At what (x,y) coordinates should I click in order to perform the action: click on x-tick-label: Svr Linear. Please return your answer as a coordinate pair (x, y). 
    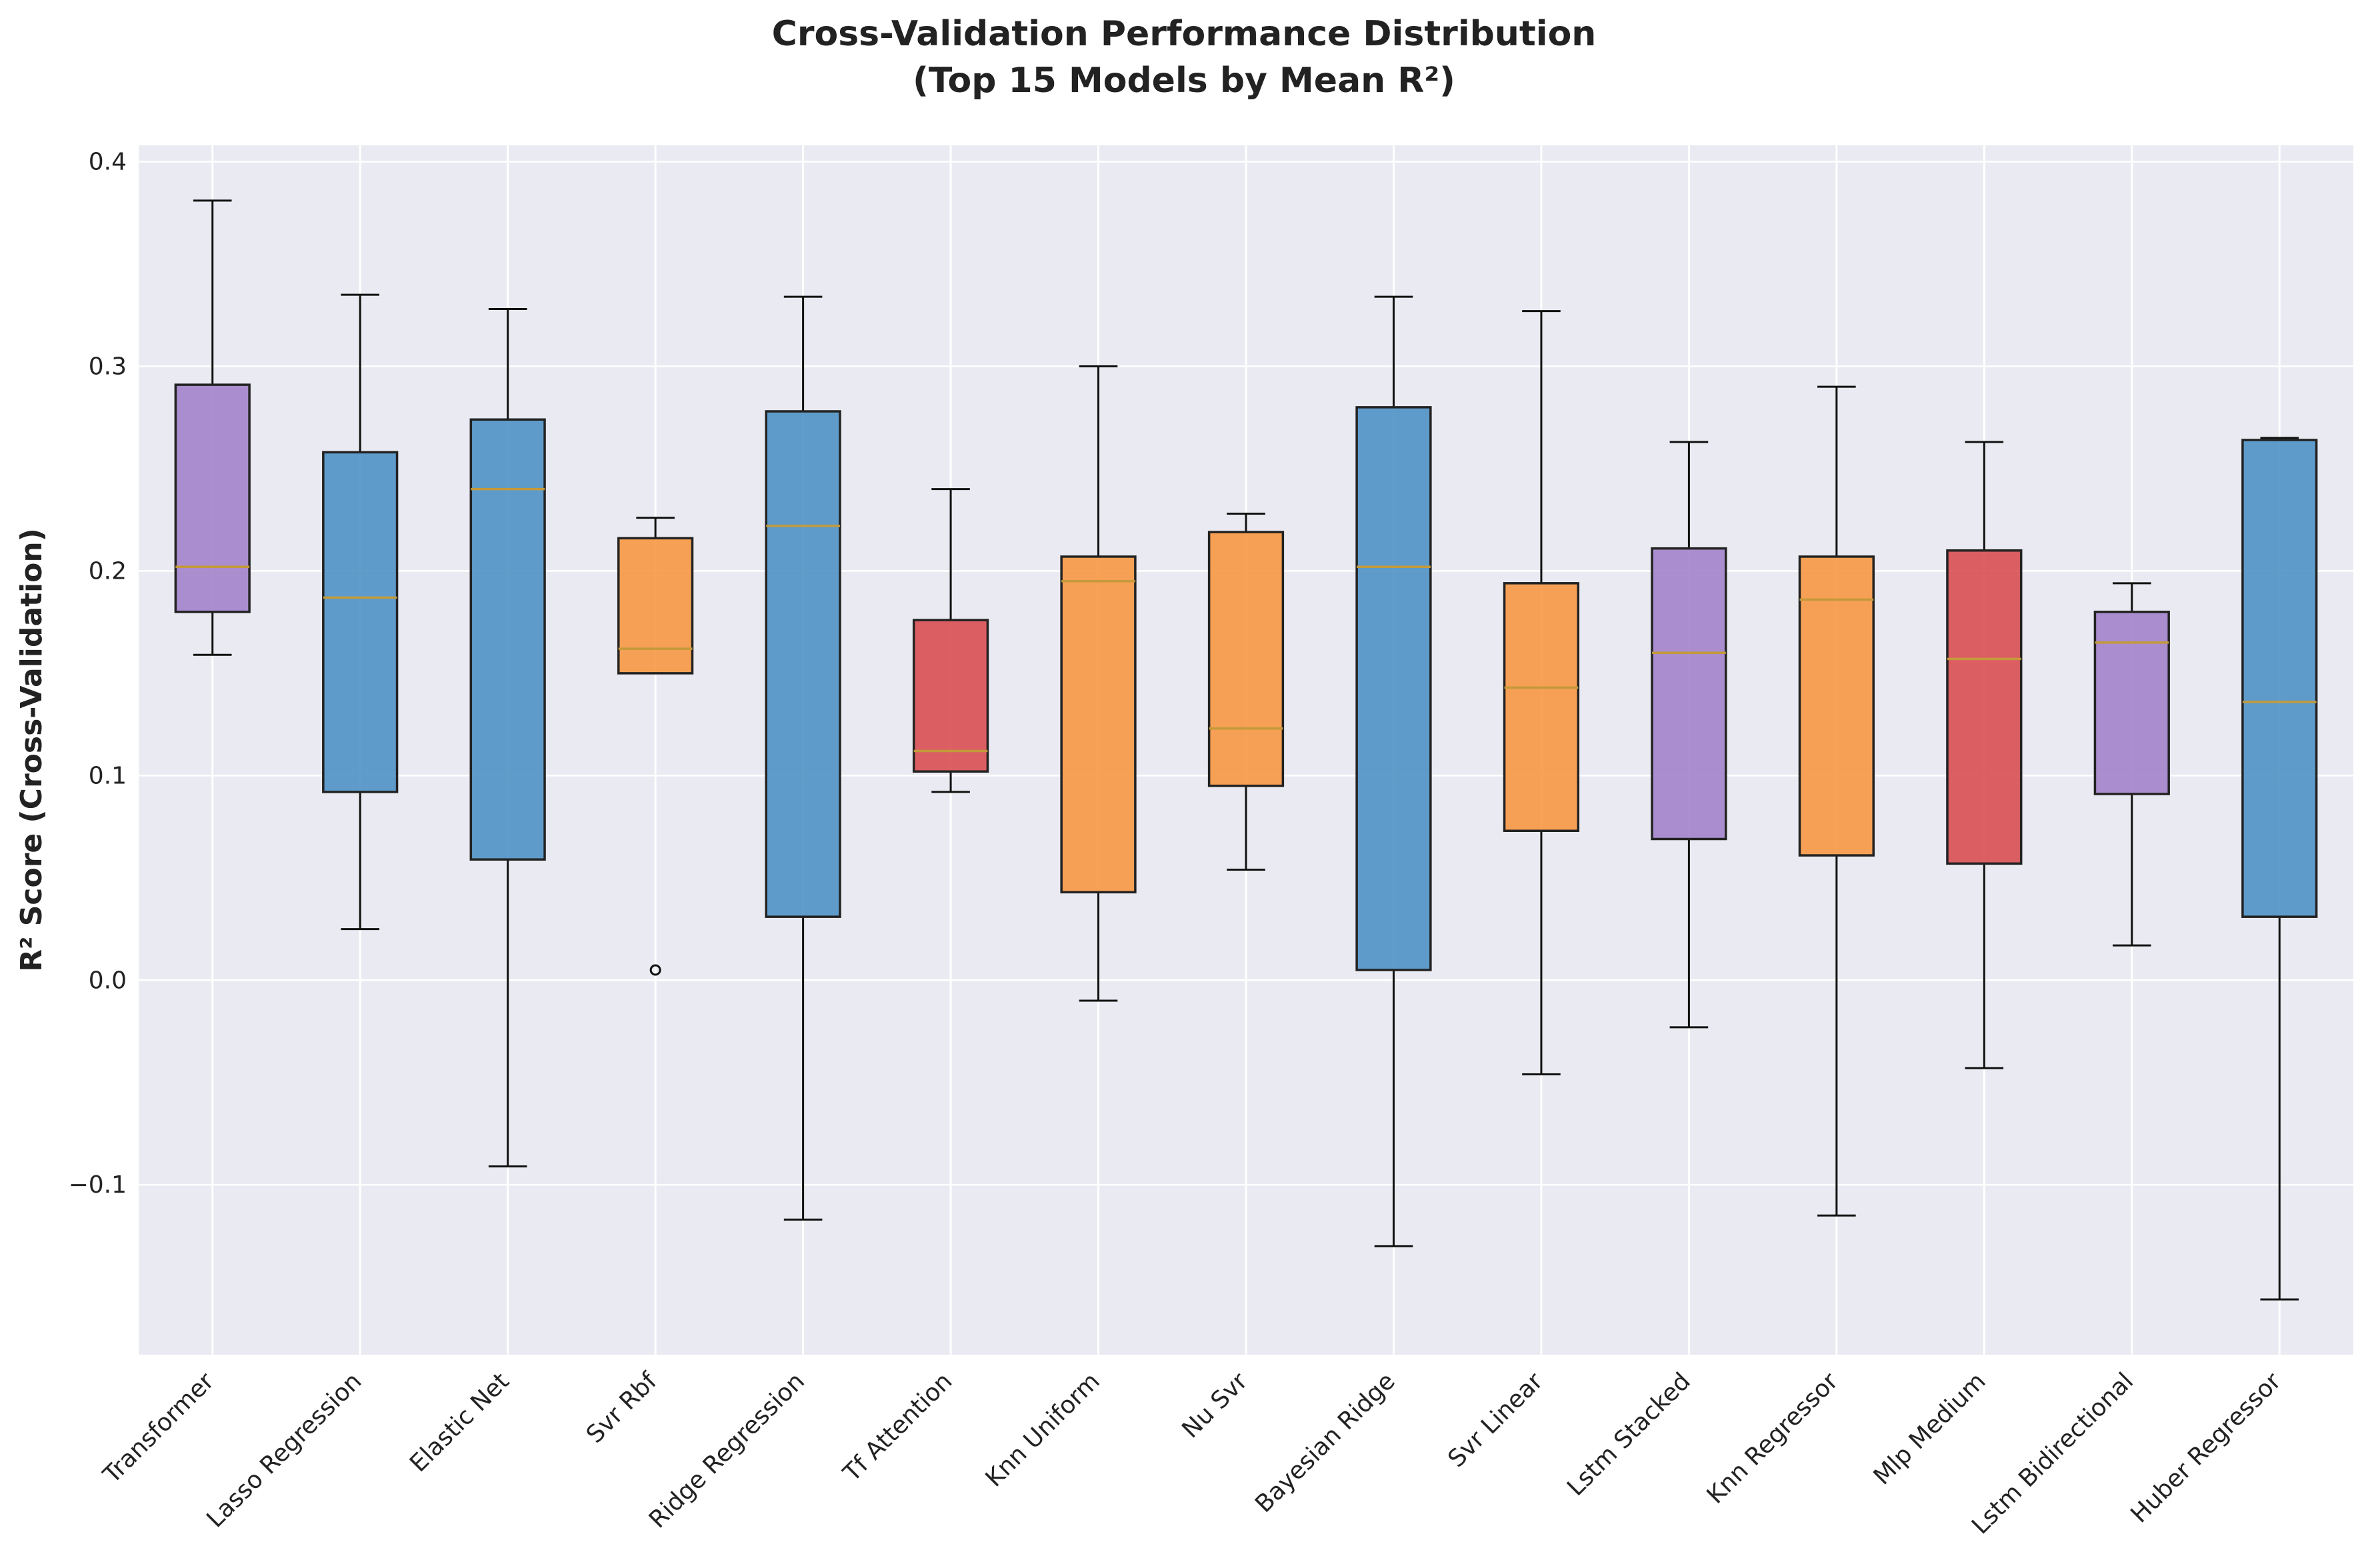
    Looking at the image, I should click on (1495, 1420).